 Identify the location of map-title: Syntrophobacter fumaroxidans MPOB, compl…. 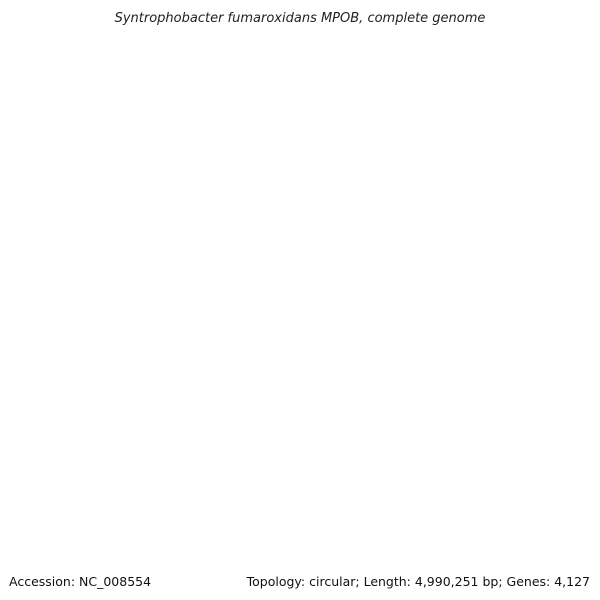
(300, 18).